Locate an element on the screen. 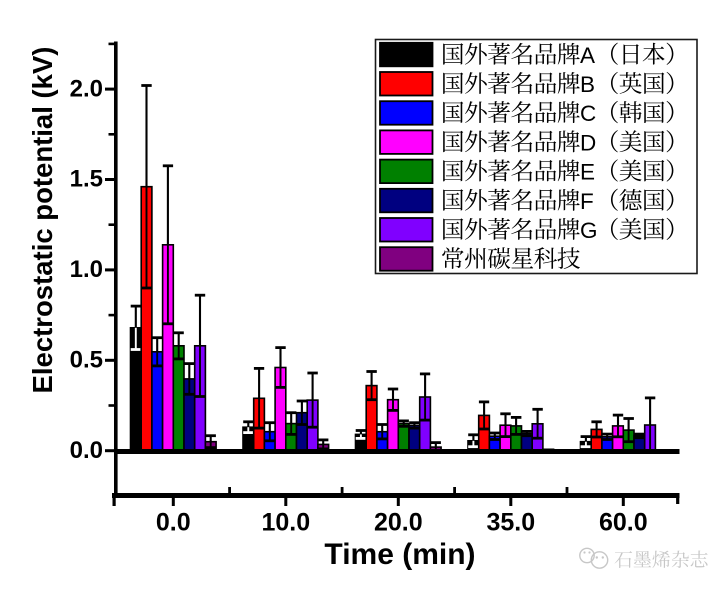 The width and height of the screenshot is (728, 595). svg-text: 10.0 is located at coordinates (285, 523).